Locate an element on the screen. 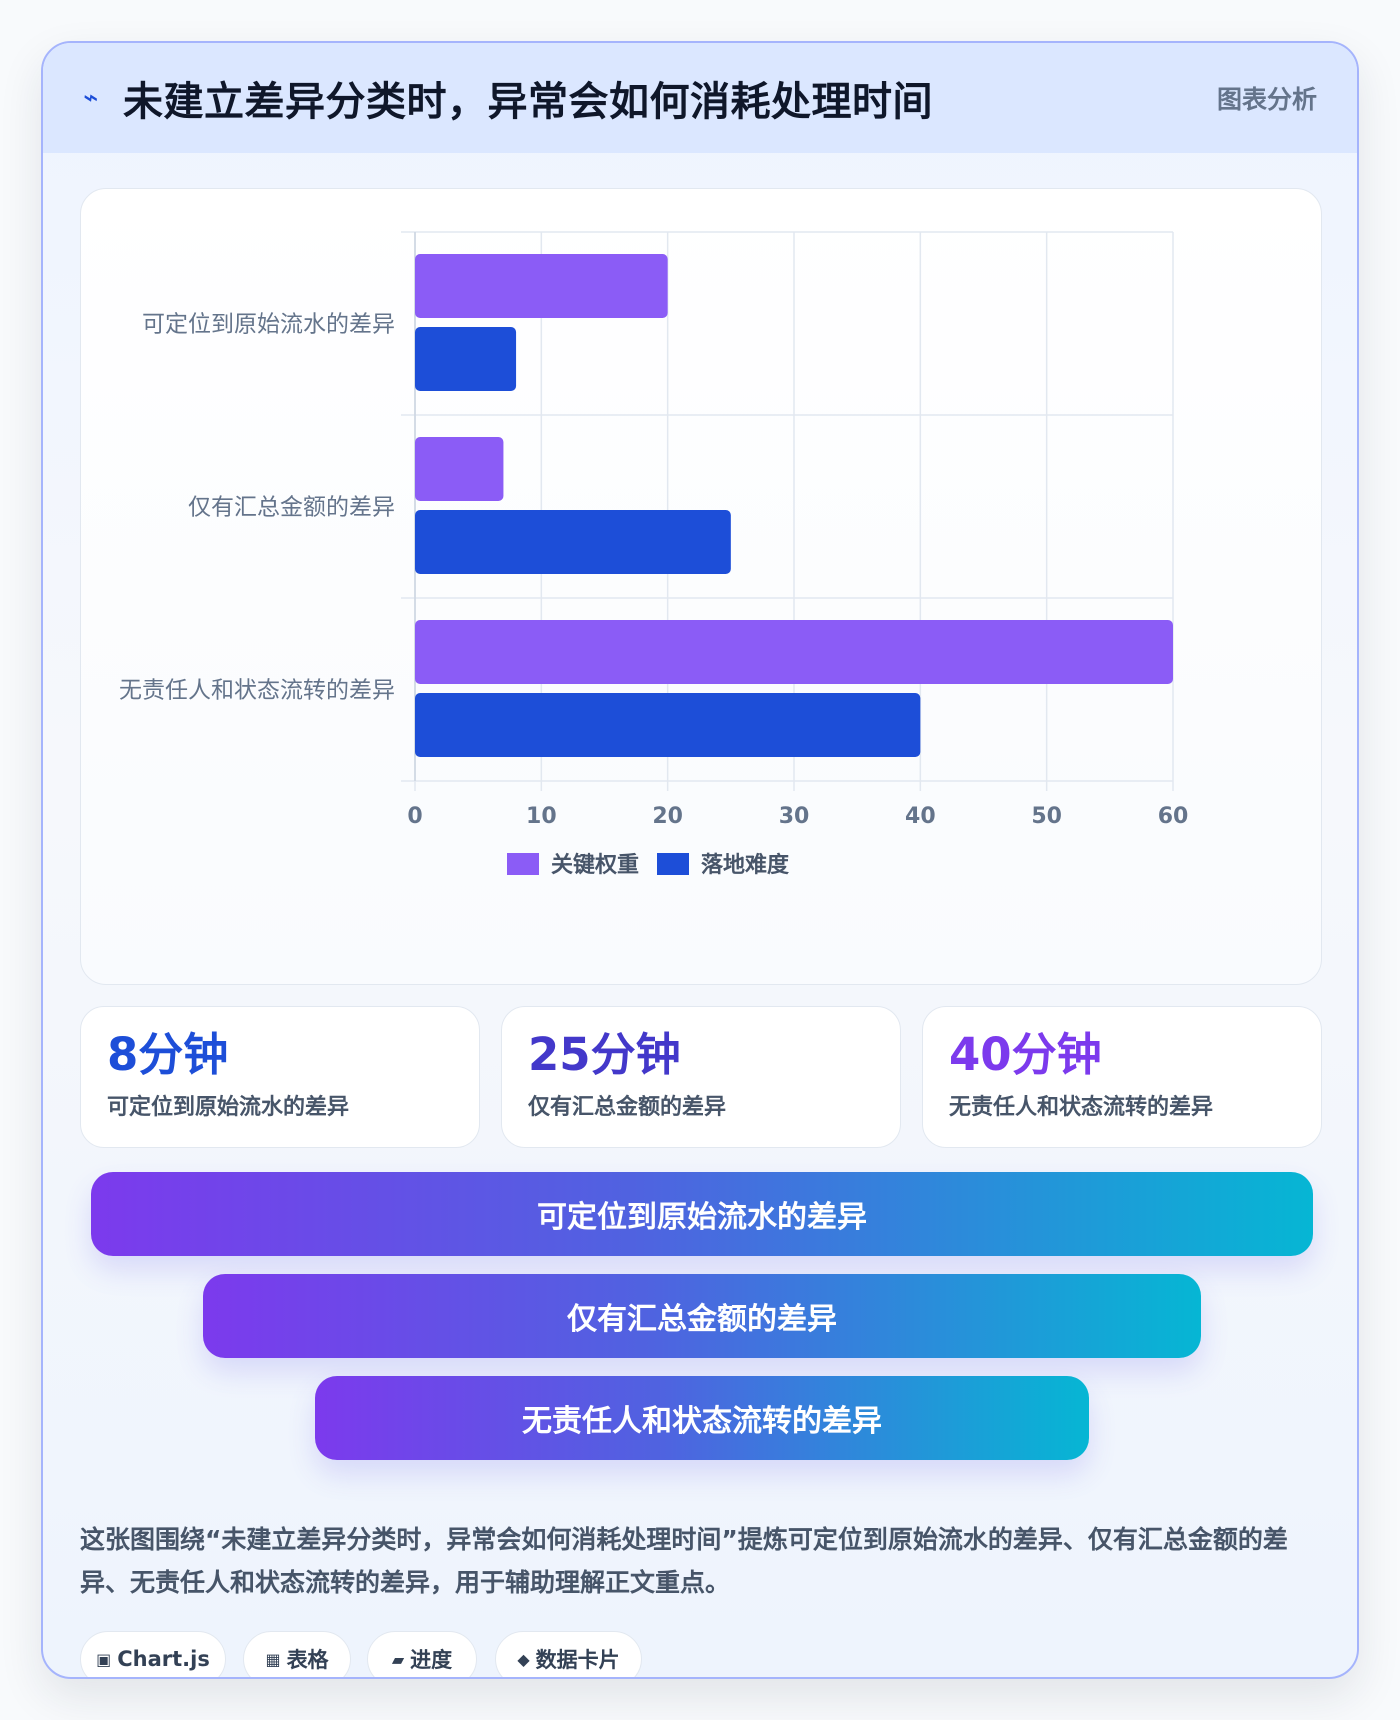 Image resolution: width=1400 pixels, height=1720 pixels. stat-card-2: 25分钟 仅有汇总金额的差异 is located at coordinates (701, 1077).